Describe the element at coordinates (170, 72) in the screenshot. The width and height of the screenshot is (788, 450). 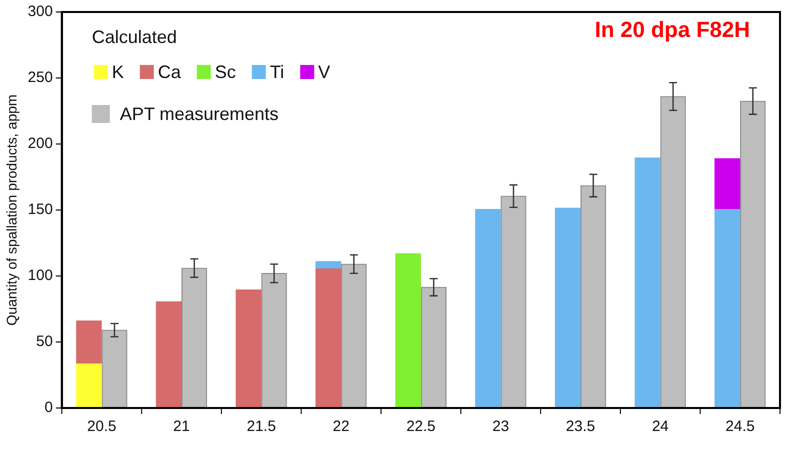
I see `legend-label: Ca` at that location.